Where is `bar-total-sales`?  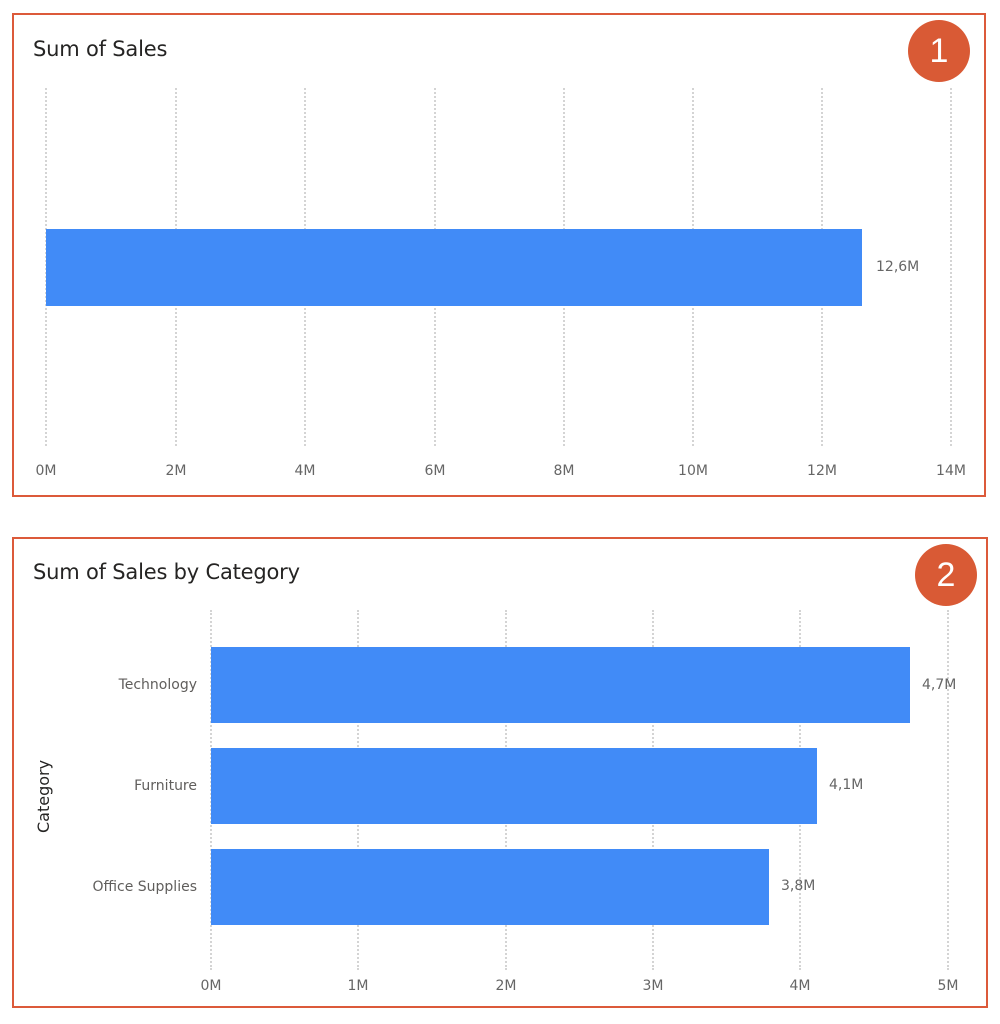 bar-total-sales is located at coordinates (454, 267).